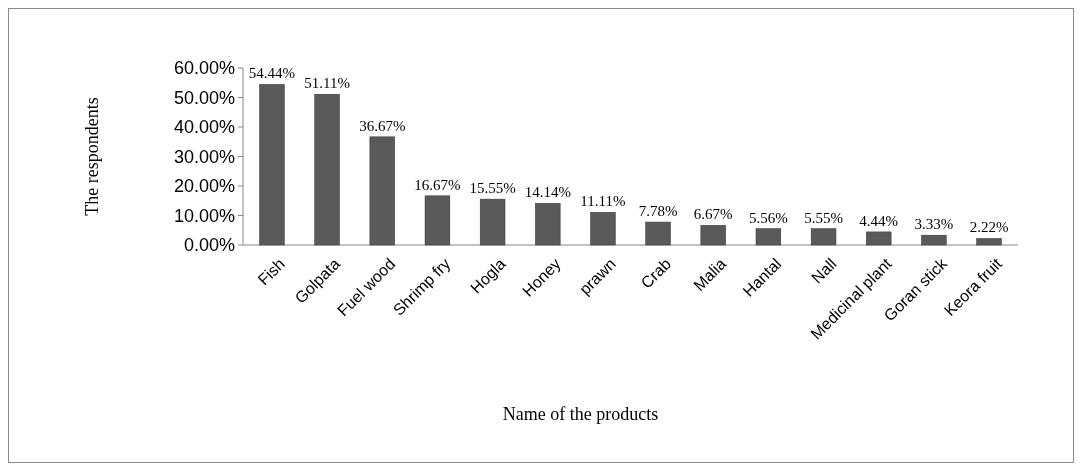 Image resolution: width=1082 pixels, height=471 pixels. What do you see at coordinates (272, 73) in the screenshot?
I see `data-label: 54.44%` at bounding box center [272, 73].